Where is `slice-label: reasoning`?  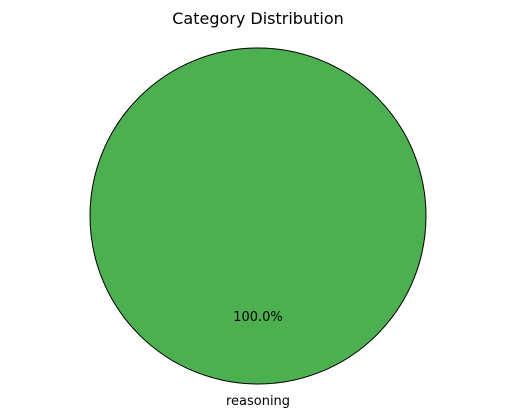 slice-label: reasoning is located at coordinates (258, 401).